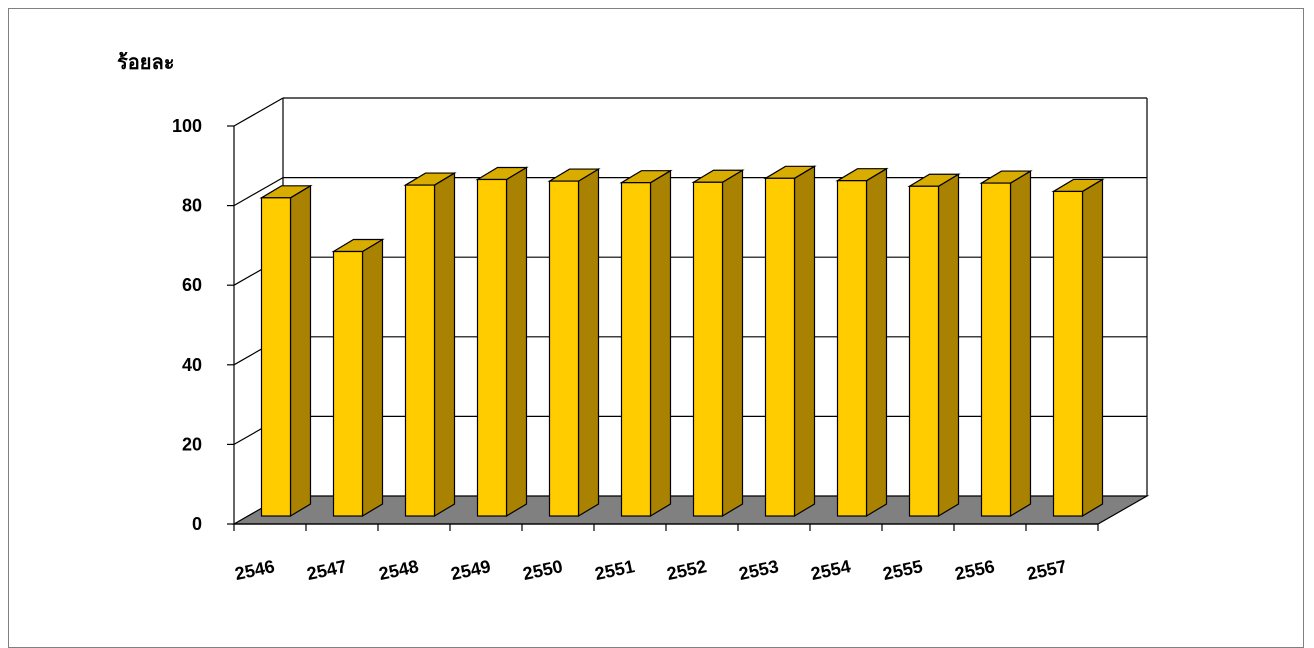 This screenshot has height=648, width=1314. What do you see at coordinates (326, 570) in the screenshot?
I see `x-tick-label: 2547` at bounding box center [326, 570].